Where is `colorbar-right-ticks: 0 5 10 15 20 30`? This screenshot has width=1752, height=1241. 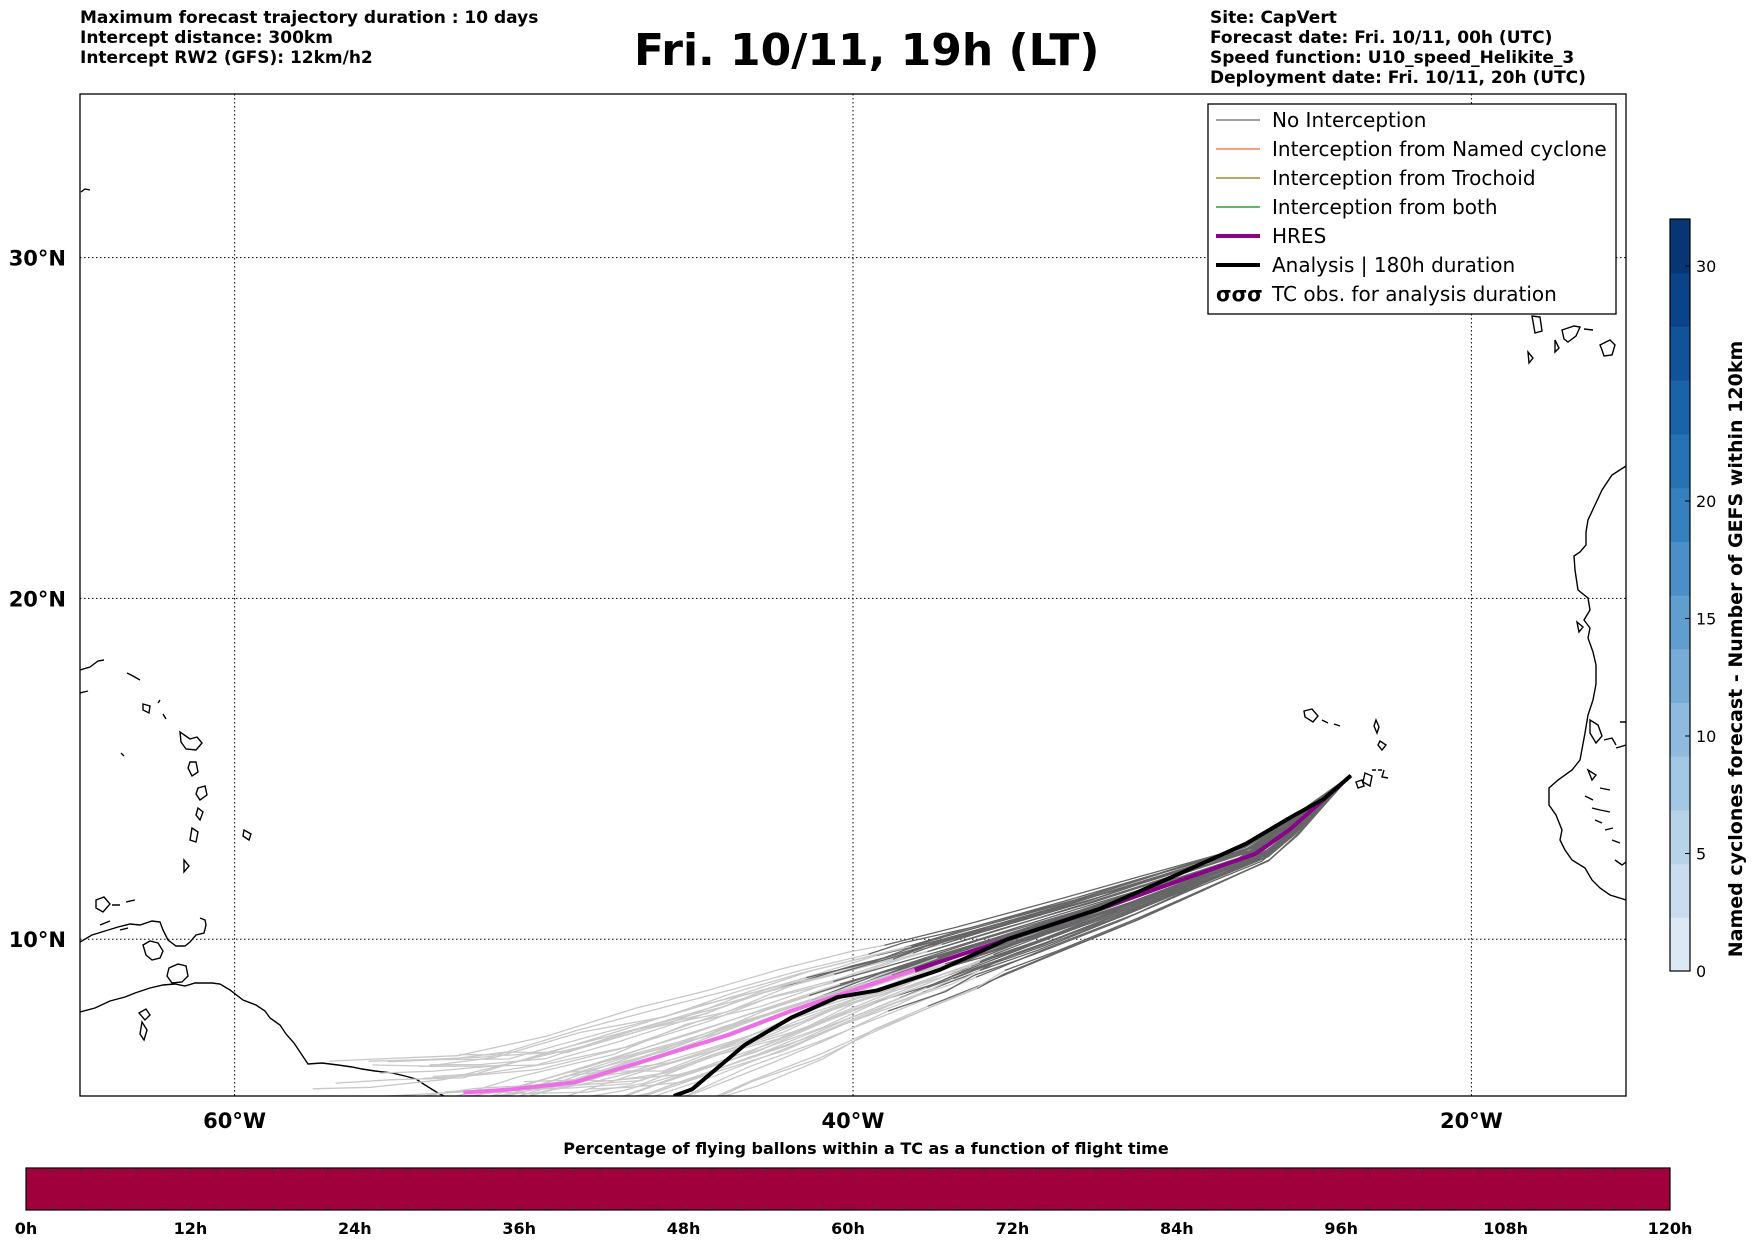
colorbar-right-ticks: 0 5 10 15 20 30 is located at coordinates (1700, 619).